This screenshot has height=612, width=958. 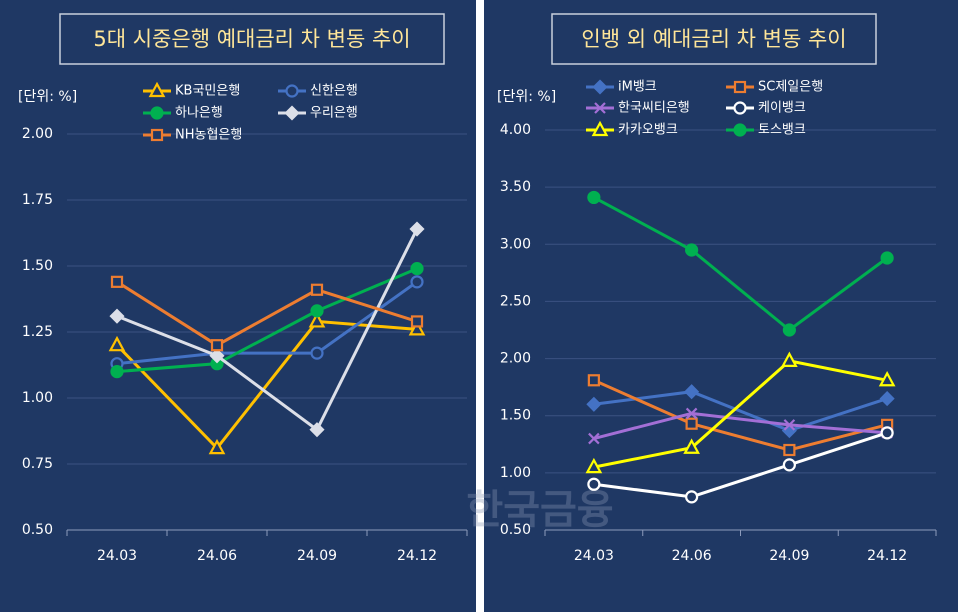 What do you see at coordinates (317, 556) in the screenshot?
I see `x-tick-label: 24.09` at bounding box center [317, 556].